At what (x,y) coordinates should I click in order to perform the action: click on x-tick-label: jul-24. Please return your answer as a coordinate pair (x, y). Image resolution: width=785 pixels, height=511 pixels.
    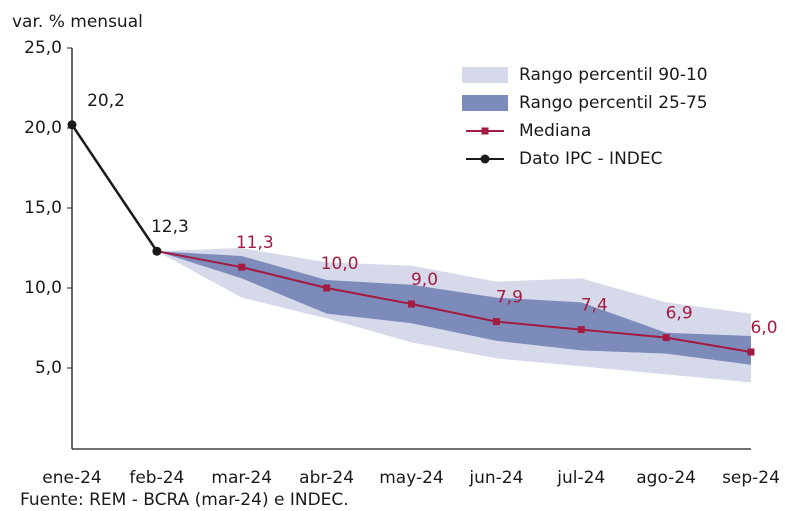
    Looking at the image, I should click on (580, 478).